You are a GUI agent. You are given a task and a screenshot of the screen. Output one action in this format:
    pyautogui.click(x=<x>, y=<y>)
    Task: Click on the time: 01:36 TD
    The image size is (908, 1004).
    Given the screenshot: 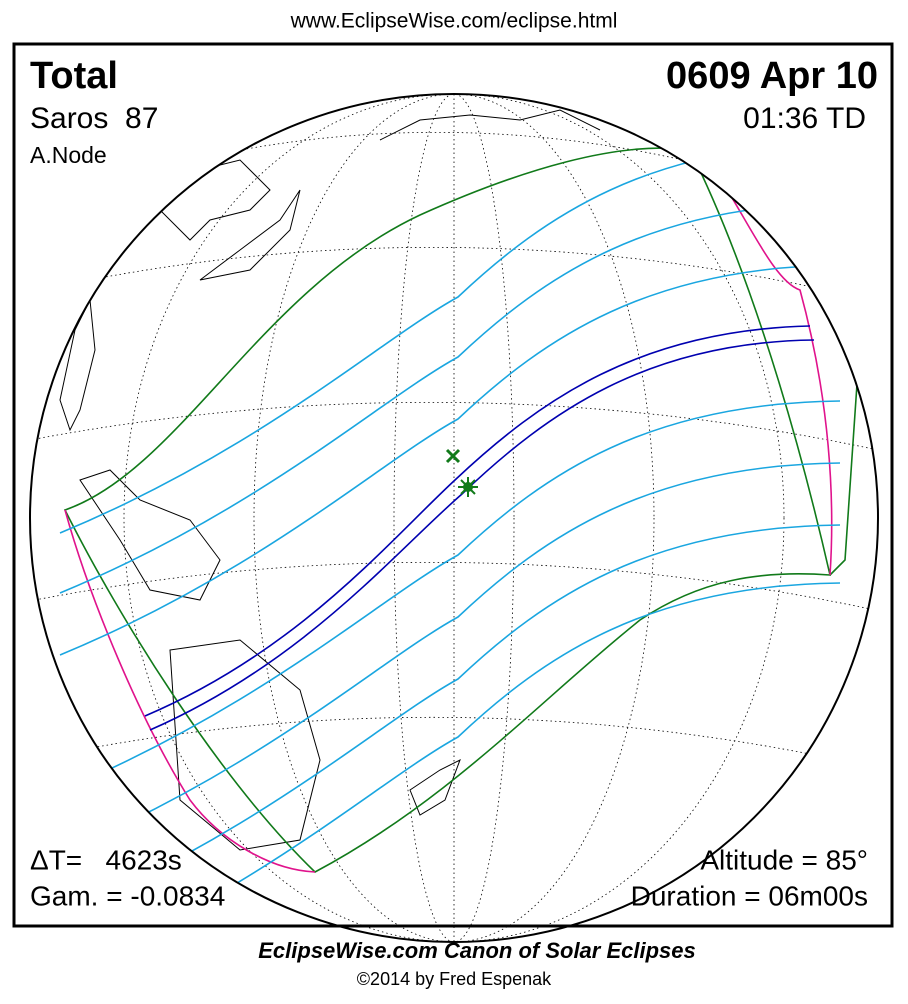 What is the action you would take?
    pyautogui.click(x=804, y=118)
    